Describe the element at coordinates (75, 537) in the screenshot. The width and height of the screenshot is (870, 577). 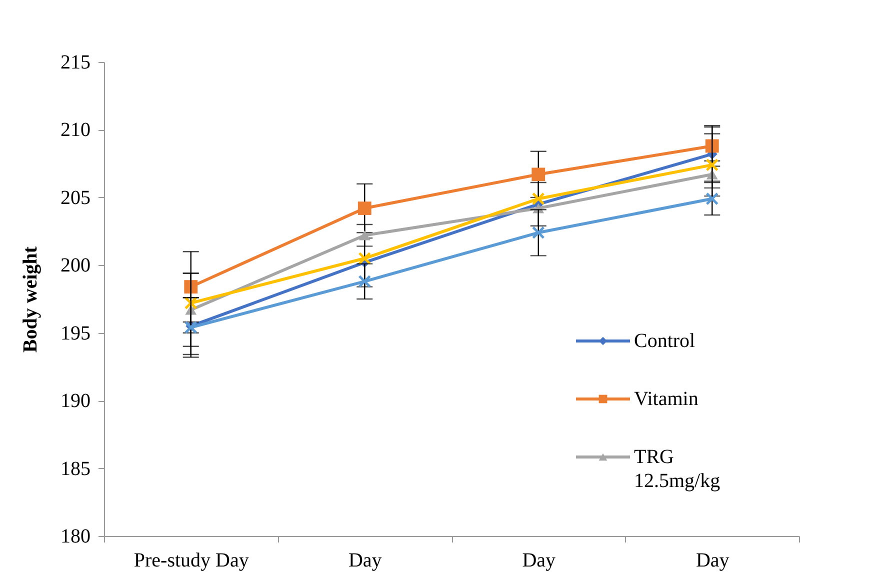
I see `y-tick-label: 180` at that location.